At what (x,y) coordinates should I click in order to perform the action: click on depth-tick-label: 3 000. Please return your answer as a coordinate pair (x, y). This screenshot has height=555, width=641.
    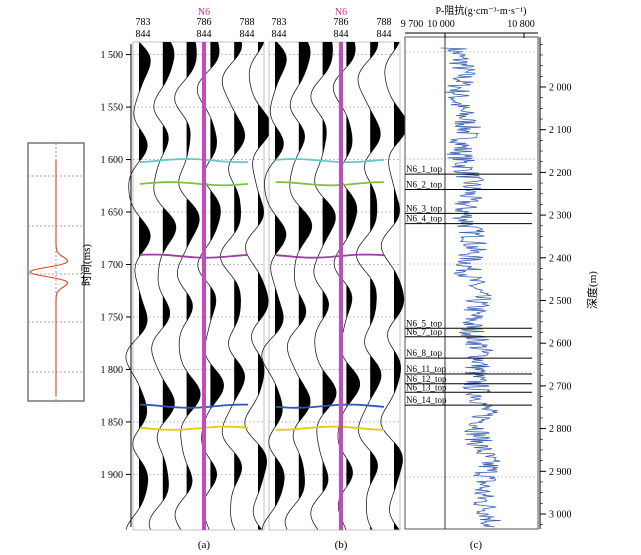
    Looking at the image, I should click on (560, 515).